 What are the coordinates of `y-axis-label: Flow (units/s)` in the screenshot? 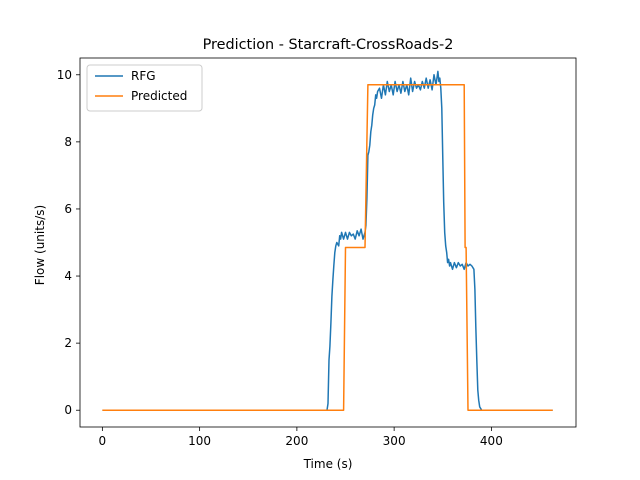 It's located at (40, 245).